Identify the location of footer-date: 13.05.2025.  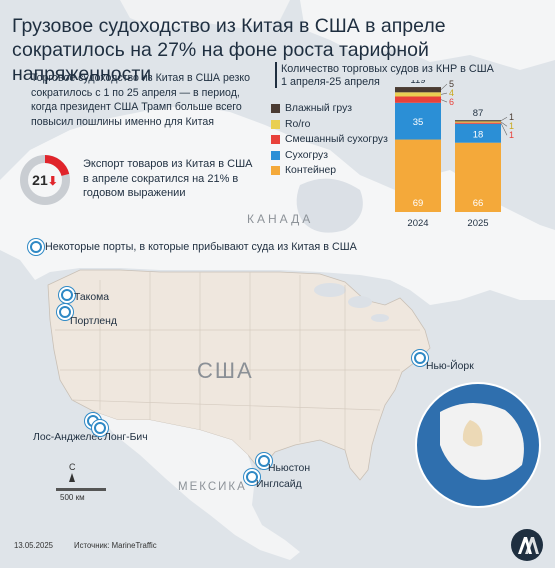
(34, 545).